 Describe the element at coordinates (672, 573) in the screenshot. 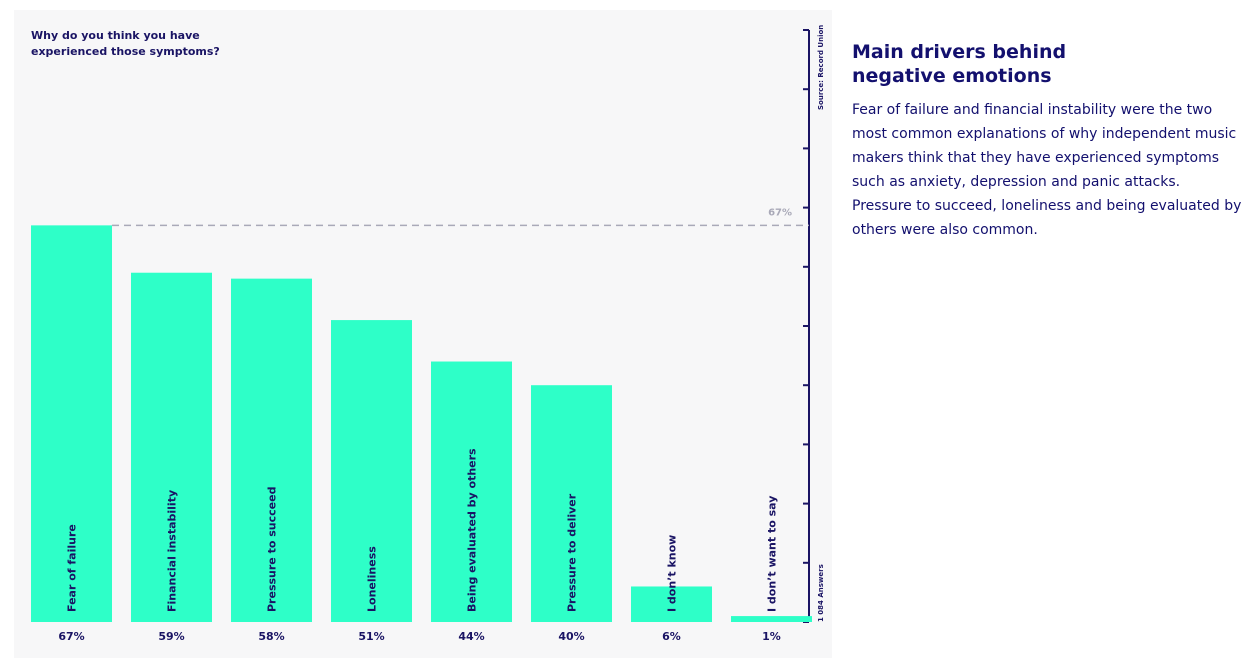

I see `bar-category-label: I don’t know` at that location.